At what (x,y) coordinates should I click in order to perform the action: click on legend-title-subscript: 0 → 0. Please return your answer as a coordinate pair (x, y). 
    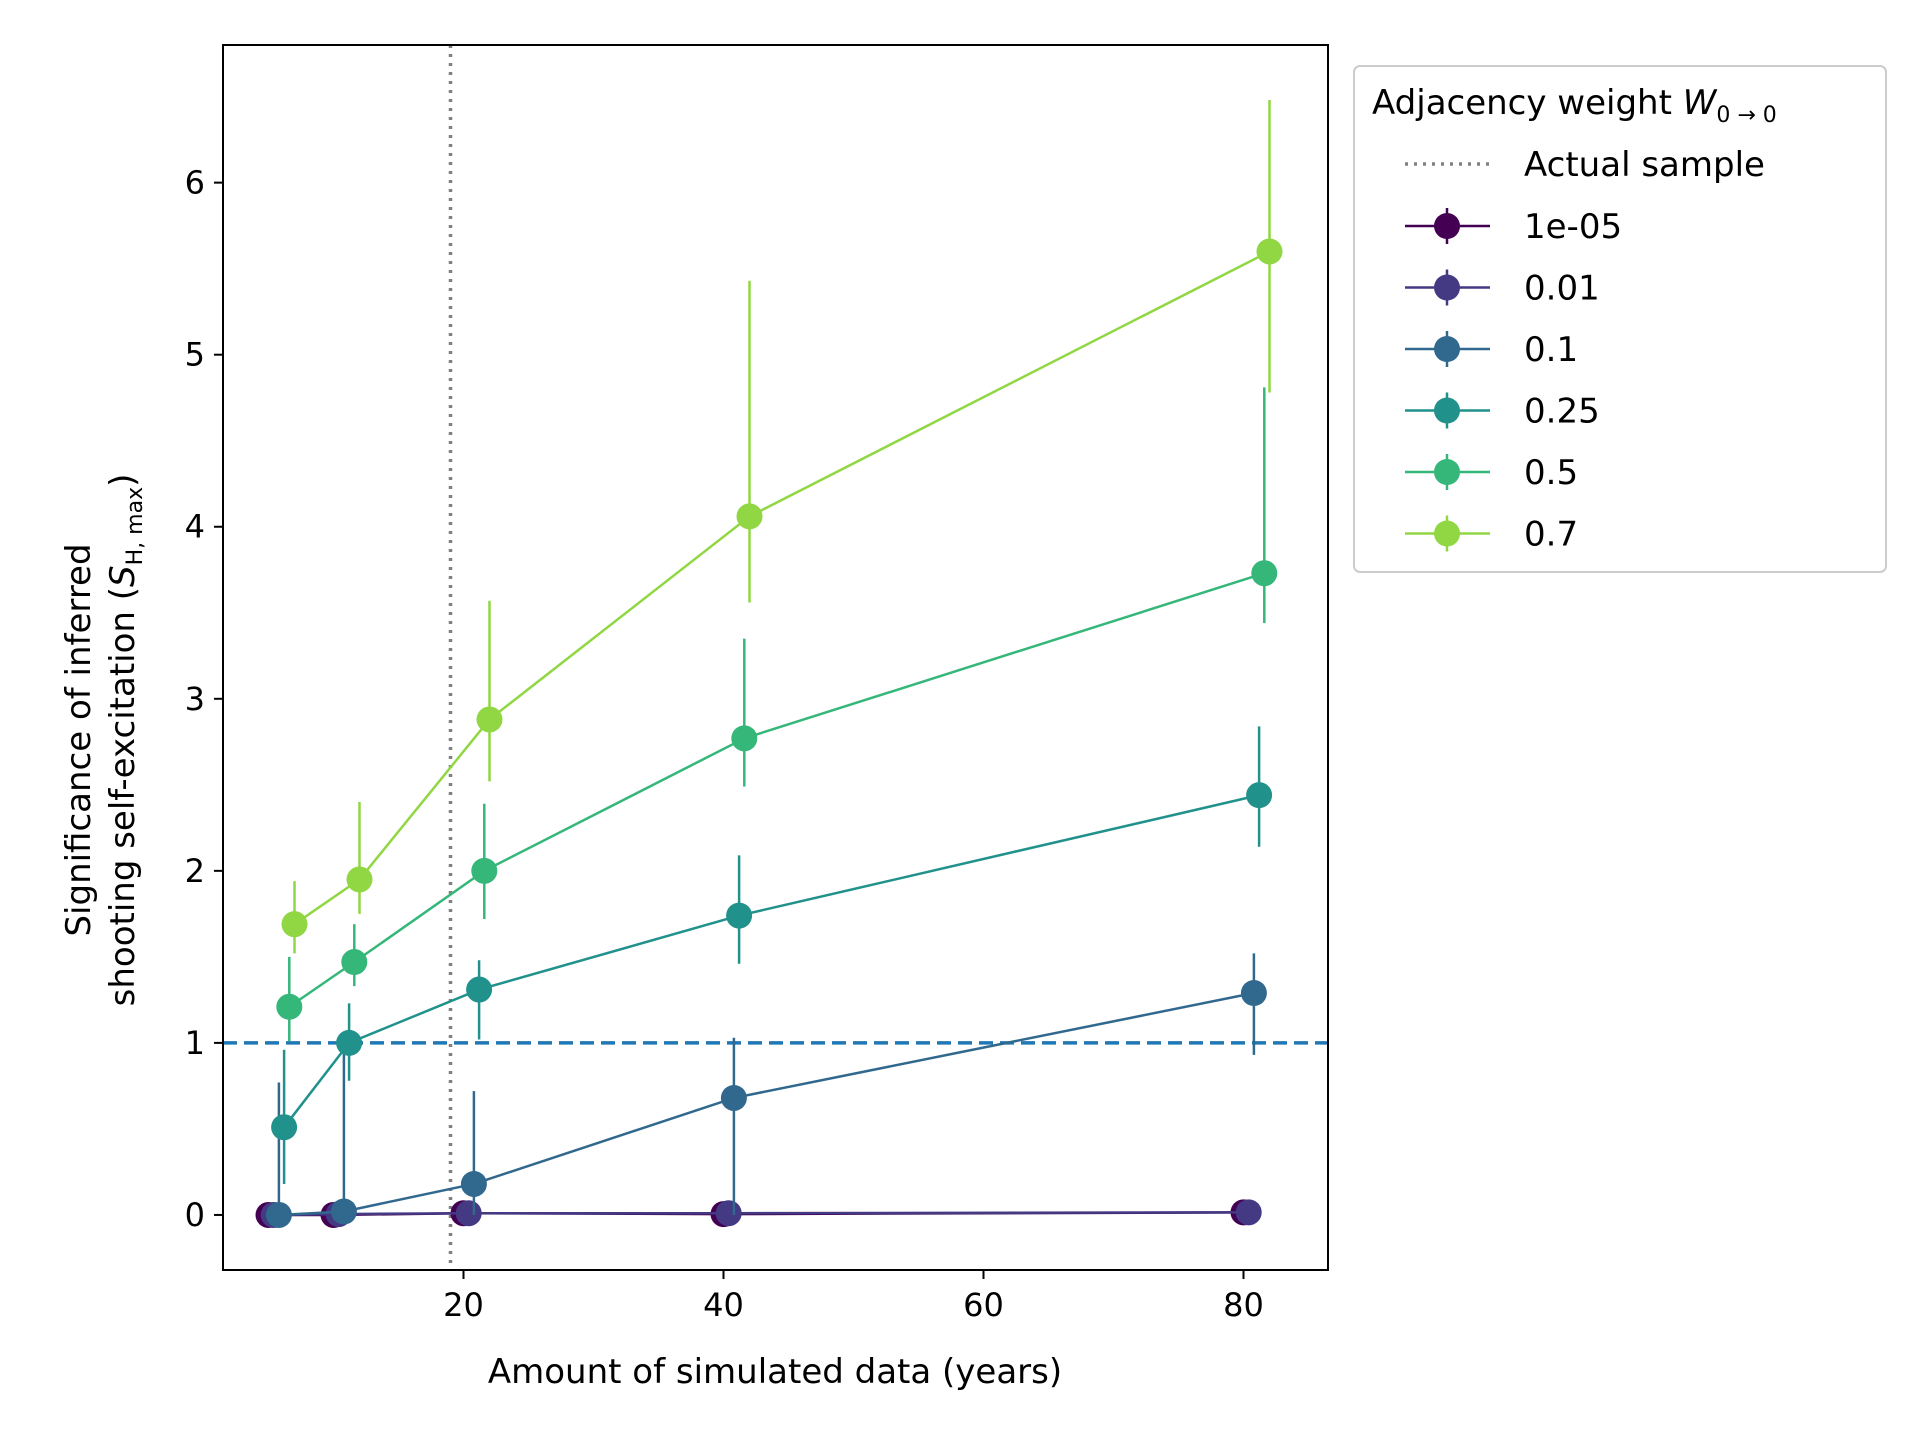
    Looking at the image, I should click on (1746, 115).